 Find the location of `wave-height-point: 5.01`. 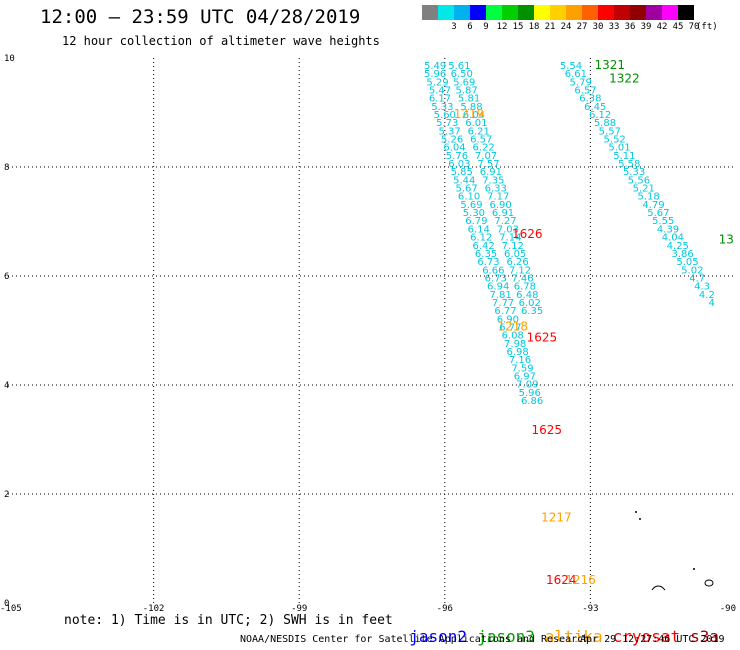

wave-height-point: 5.01 is located at coordinates (619, 148).